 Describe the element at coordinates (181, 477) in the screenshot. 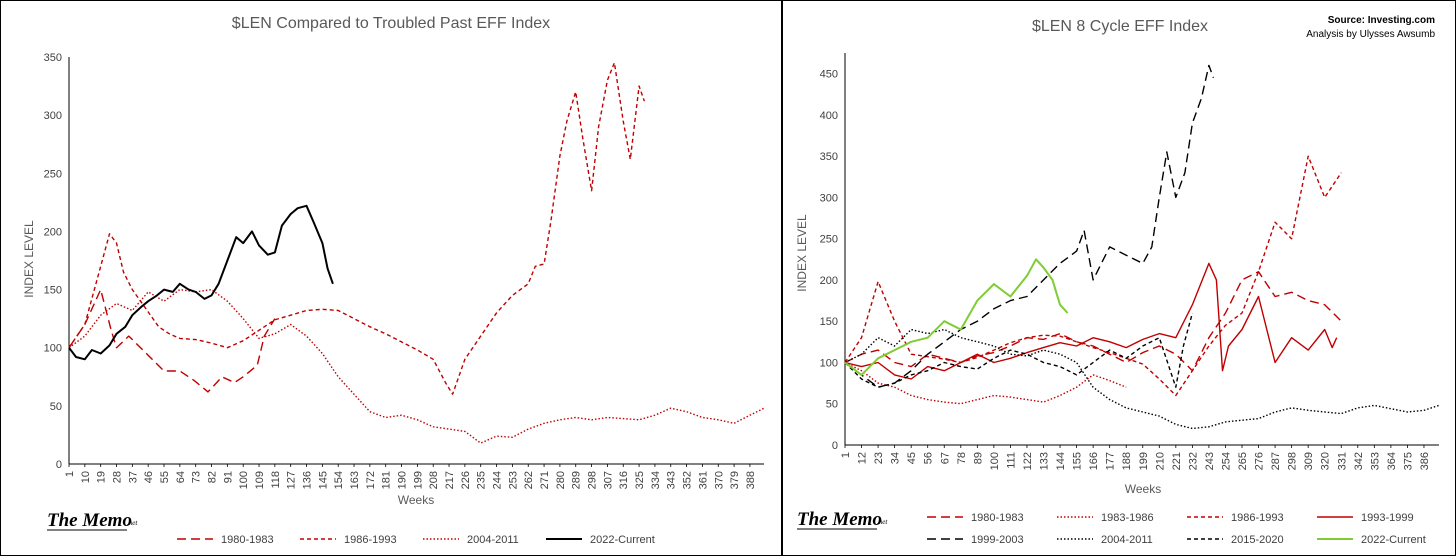

I see `x-tick-label: 64` at that location.